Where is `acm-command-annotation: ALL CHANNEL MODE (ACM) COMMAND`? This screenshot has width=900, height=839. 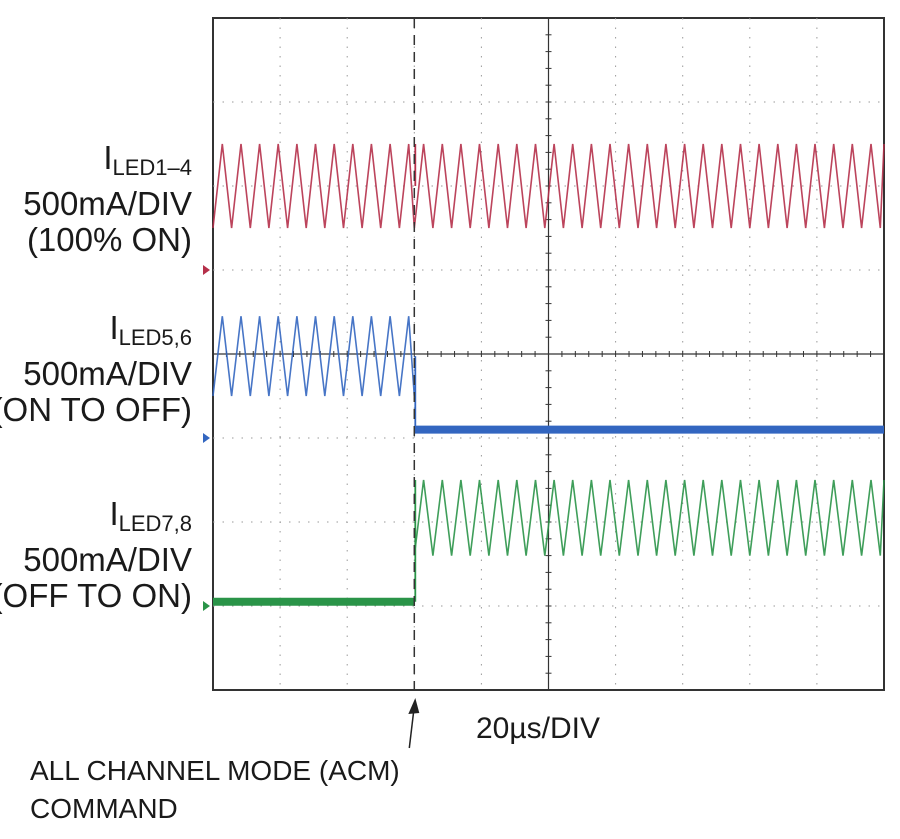
acm-command-annotation: ALL CHANNEL MODE (ACM) COMMAND is located at coordinates (215, 790).